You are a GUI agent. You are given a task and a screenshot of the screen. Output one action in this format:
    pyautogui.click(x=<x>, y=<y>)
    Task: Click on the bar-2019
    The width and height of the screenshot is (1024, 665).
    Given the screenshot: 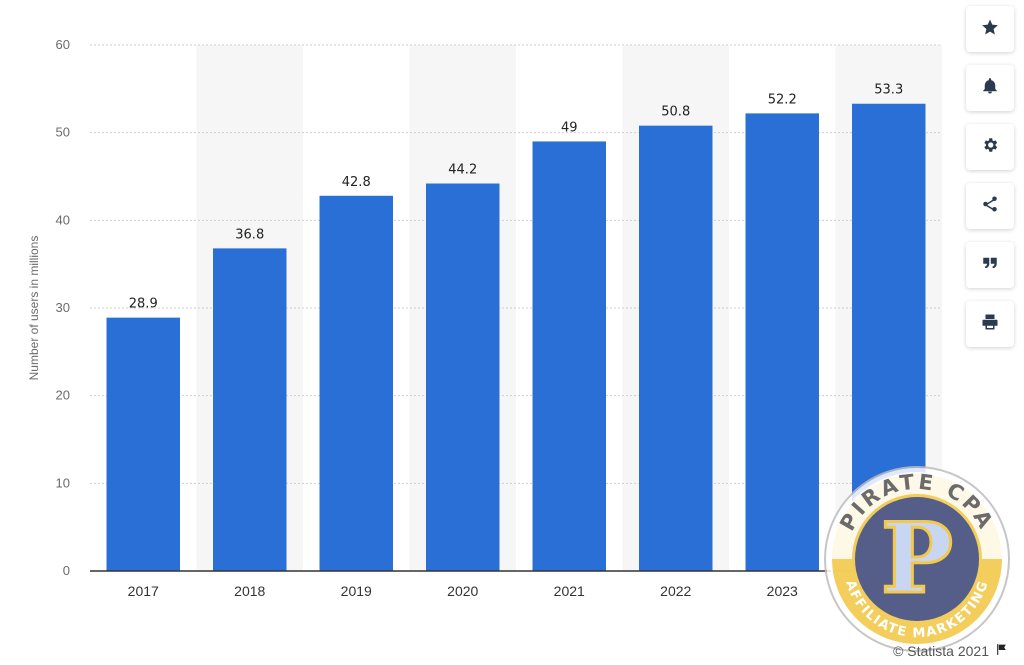 What is the action you would take?
    pyautogui.click(x=356, y=383)
    